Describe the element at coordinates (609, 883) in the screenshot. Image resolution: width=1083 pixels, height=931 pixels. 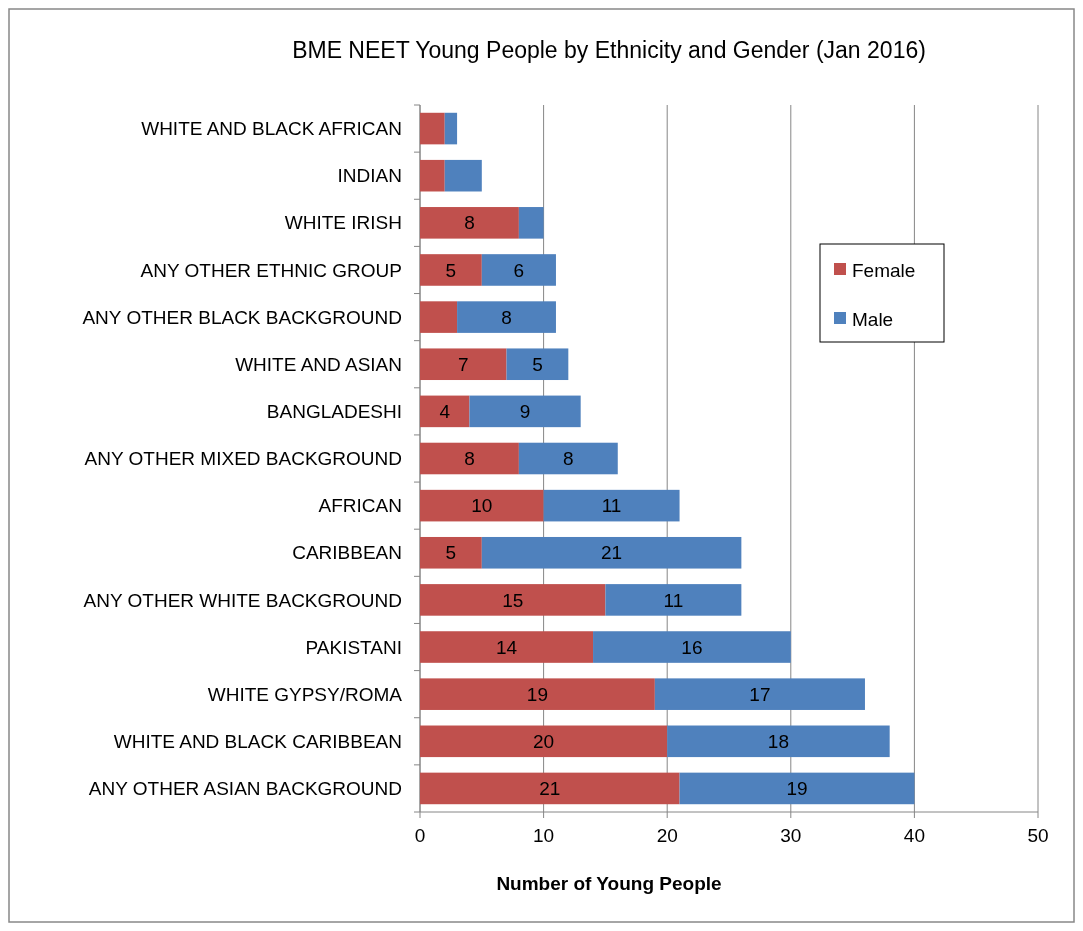
I see `x-axis-title: Number of Young People` at that location.